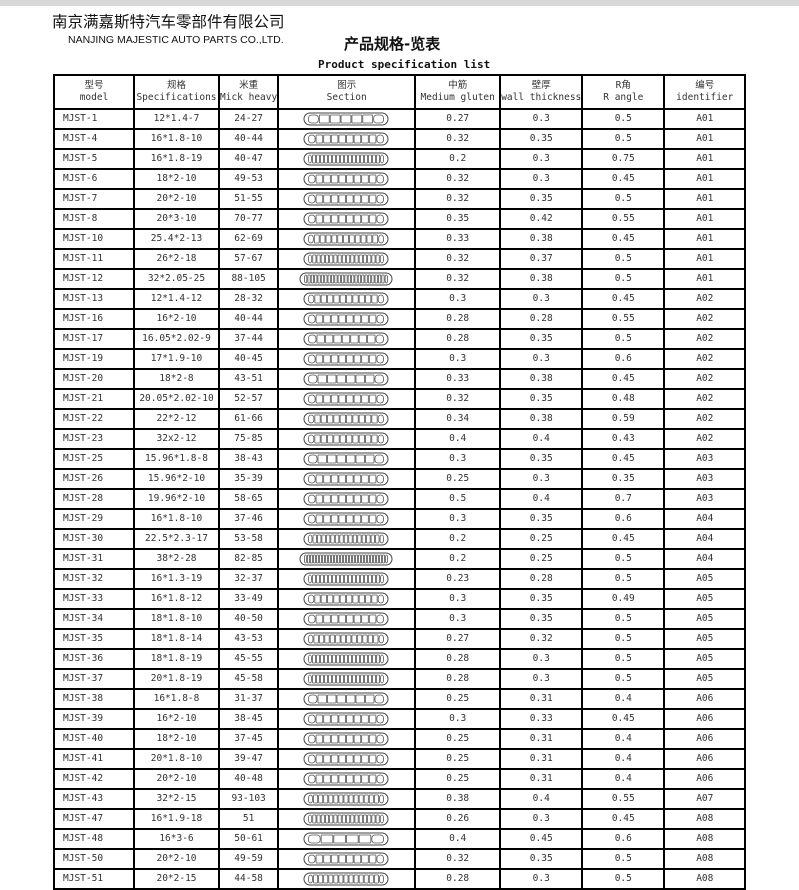 The image size is (799, 890). What do you see at coordinates (400, 179) in the screenshot?
I see `table-row: MJST-6 18*2-10 49-53 0.32 0.3 0.45 A01` at bounding box center [400, 179].